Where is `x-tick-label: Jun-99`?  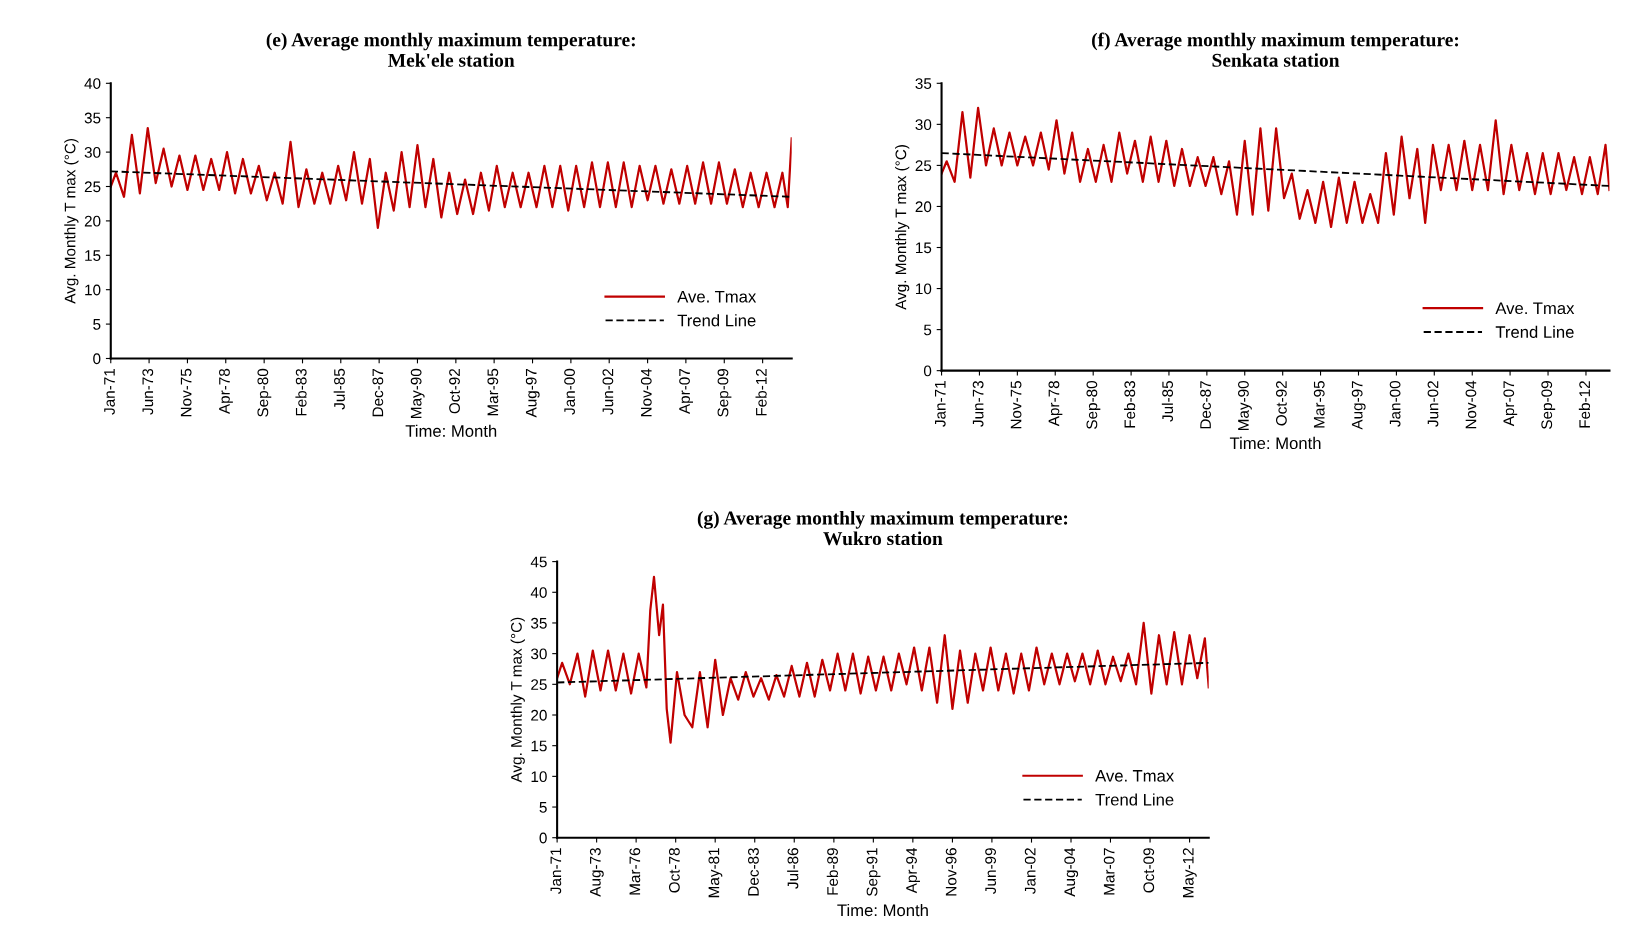
x-tick-label: Jun-99 is located at coordinates (991, 871).